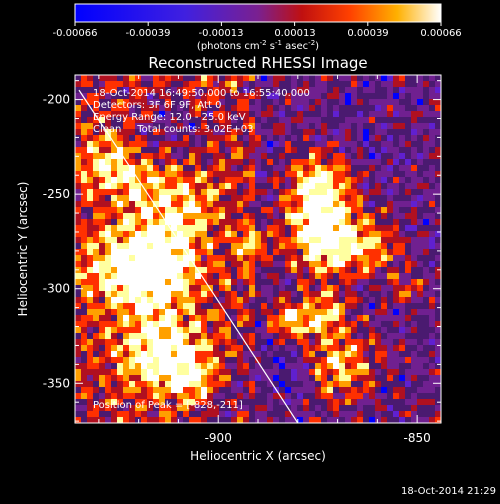 Image resolution: width=500 pixels, height=504 pixels. What do you see at coordinates (440, 33) in the screenshot?
I see `colorbar-tick-label: 0.00066` at bounding box center [440, 33].